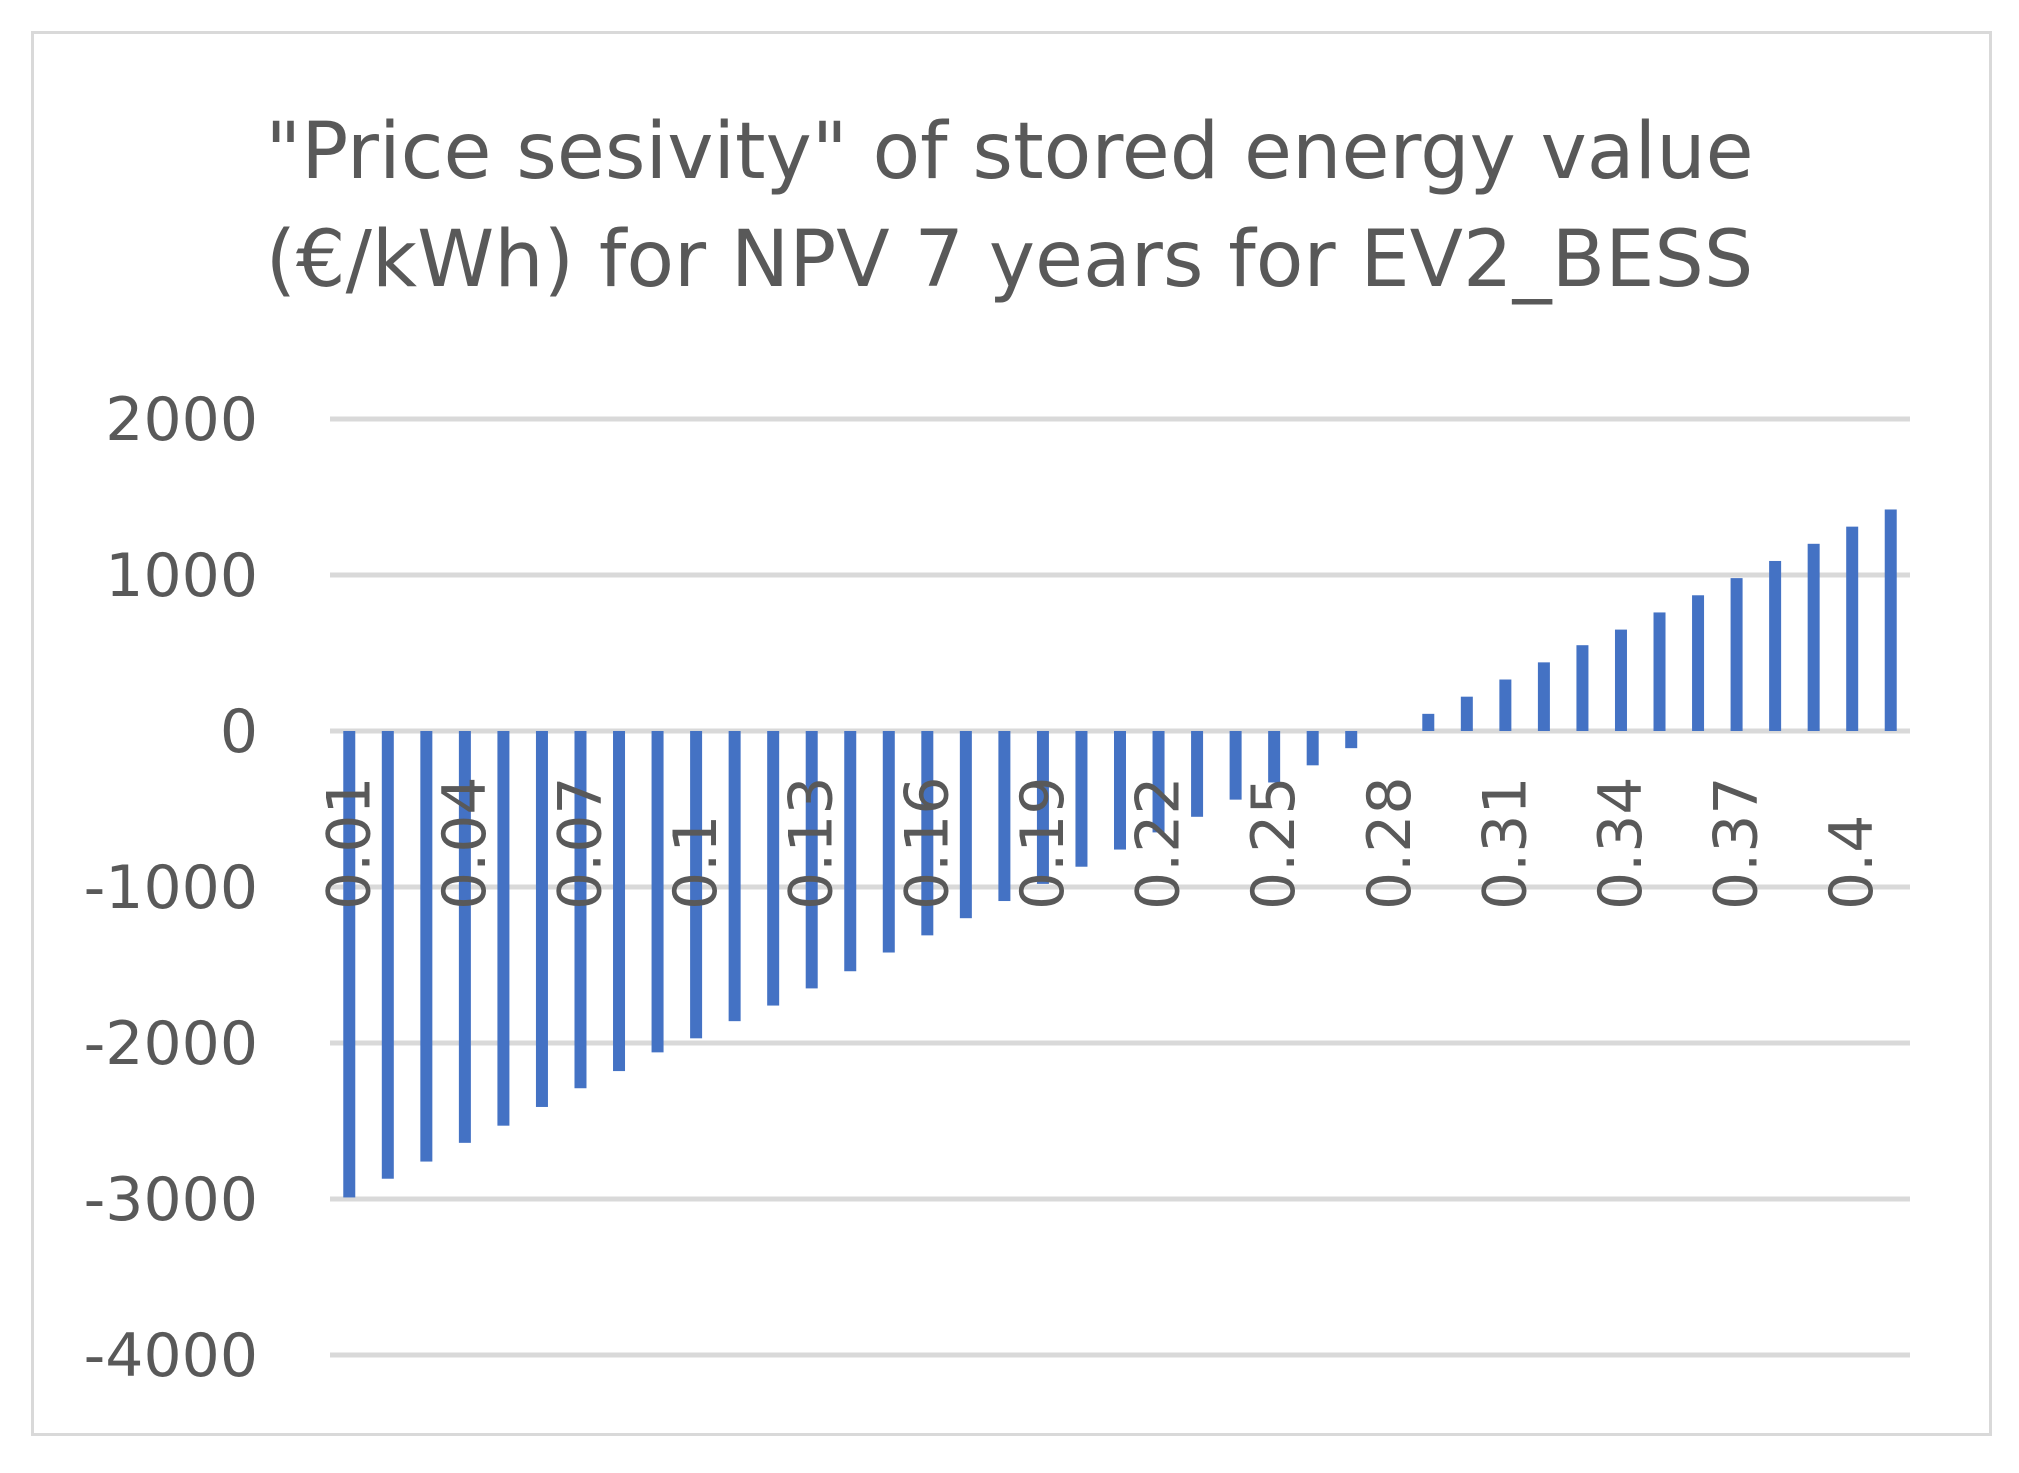 This screenshot has height=1473, width=2019. Describe the element at coordinates (1698, 663) in the screenshot. I see `bar-0.36` at that location.